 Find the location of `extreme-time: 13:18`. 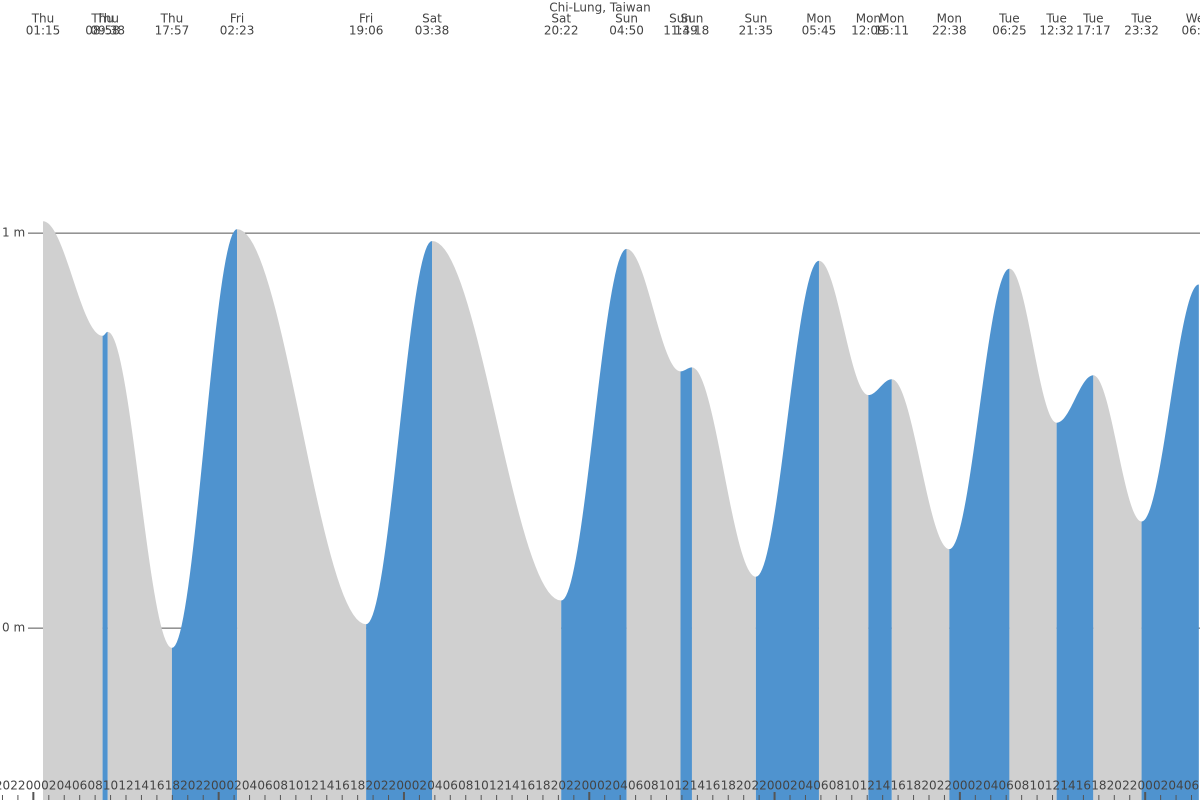

extreme-time: 13:18 is located at coordinates (692, 31).